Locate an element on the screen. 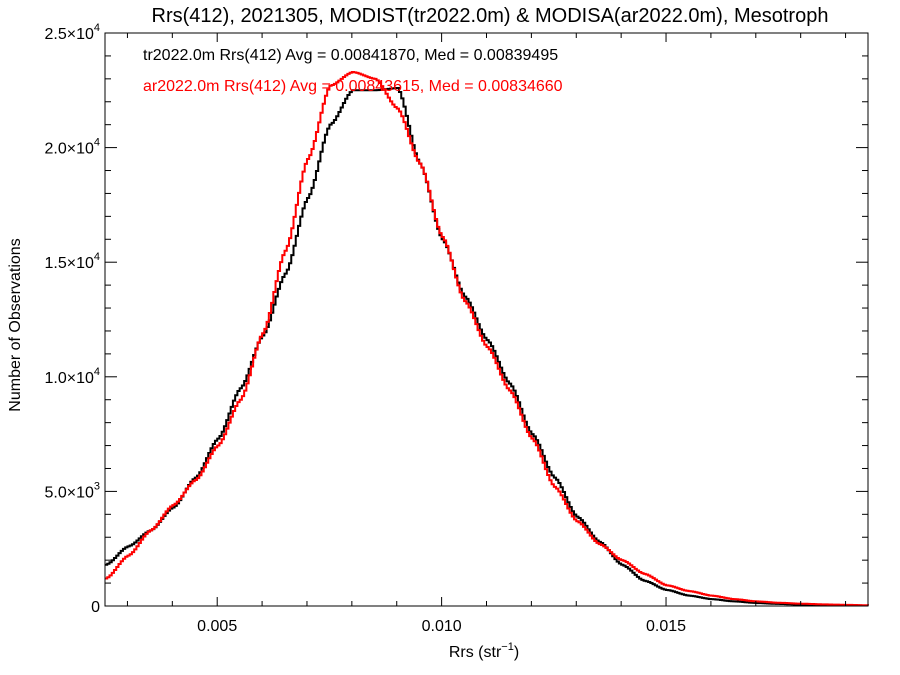 This screenshot has height=675, width=900. x-tick-label: 0.005 is located at coordinates (217, 626).